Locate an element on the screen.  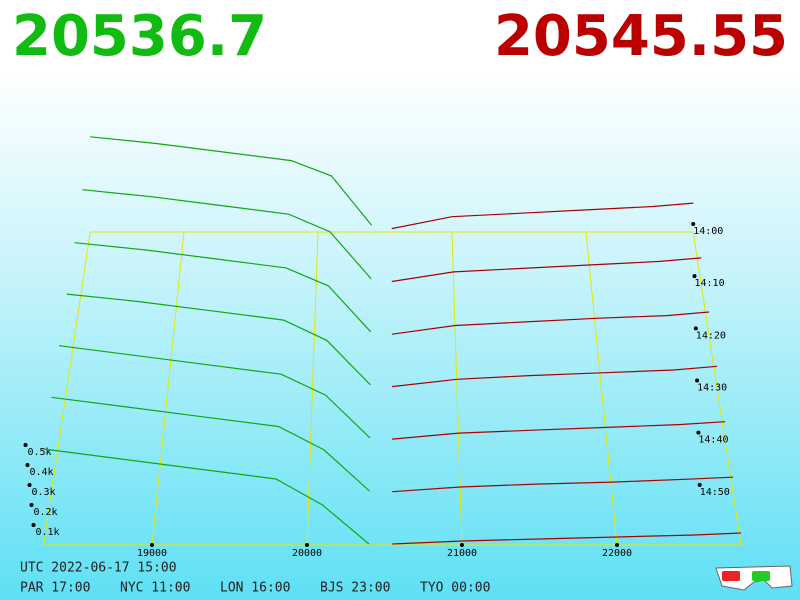
depth-tick-label: 0.5k is located at coordinates (40, 452).